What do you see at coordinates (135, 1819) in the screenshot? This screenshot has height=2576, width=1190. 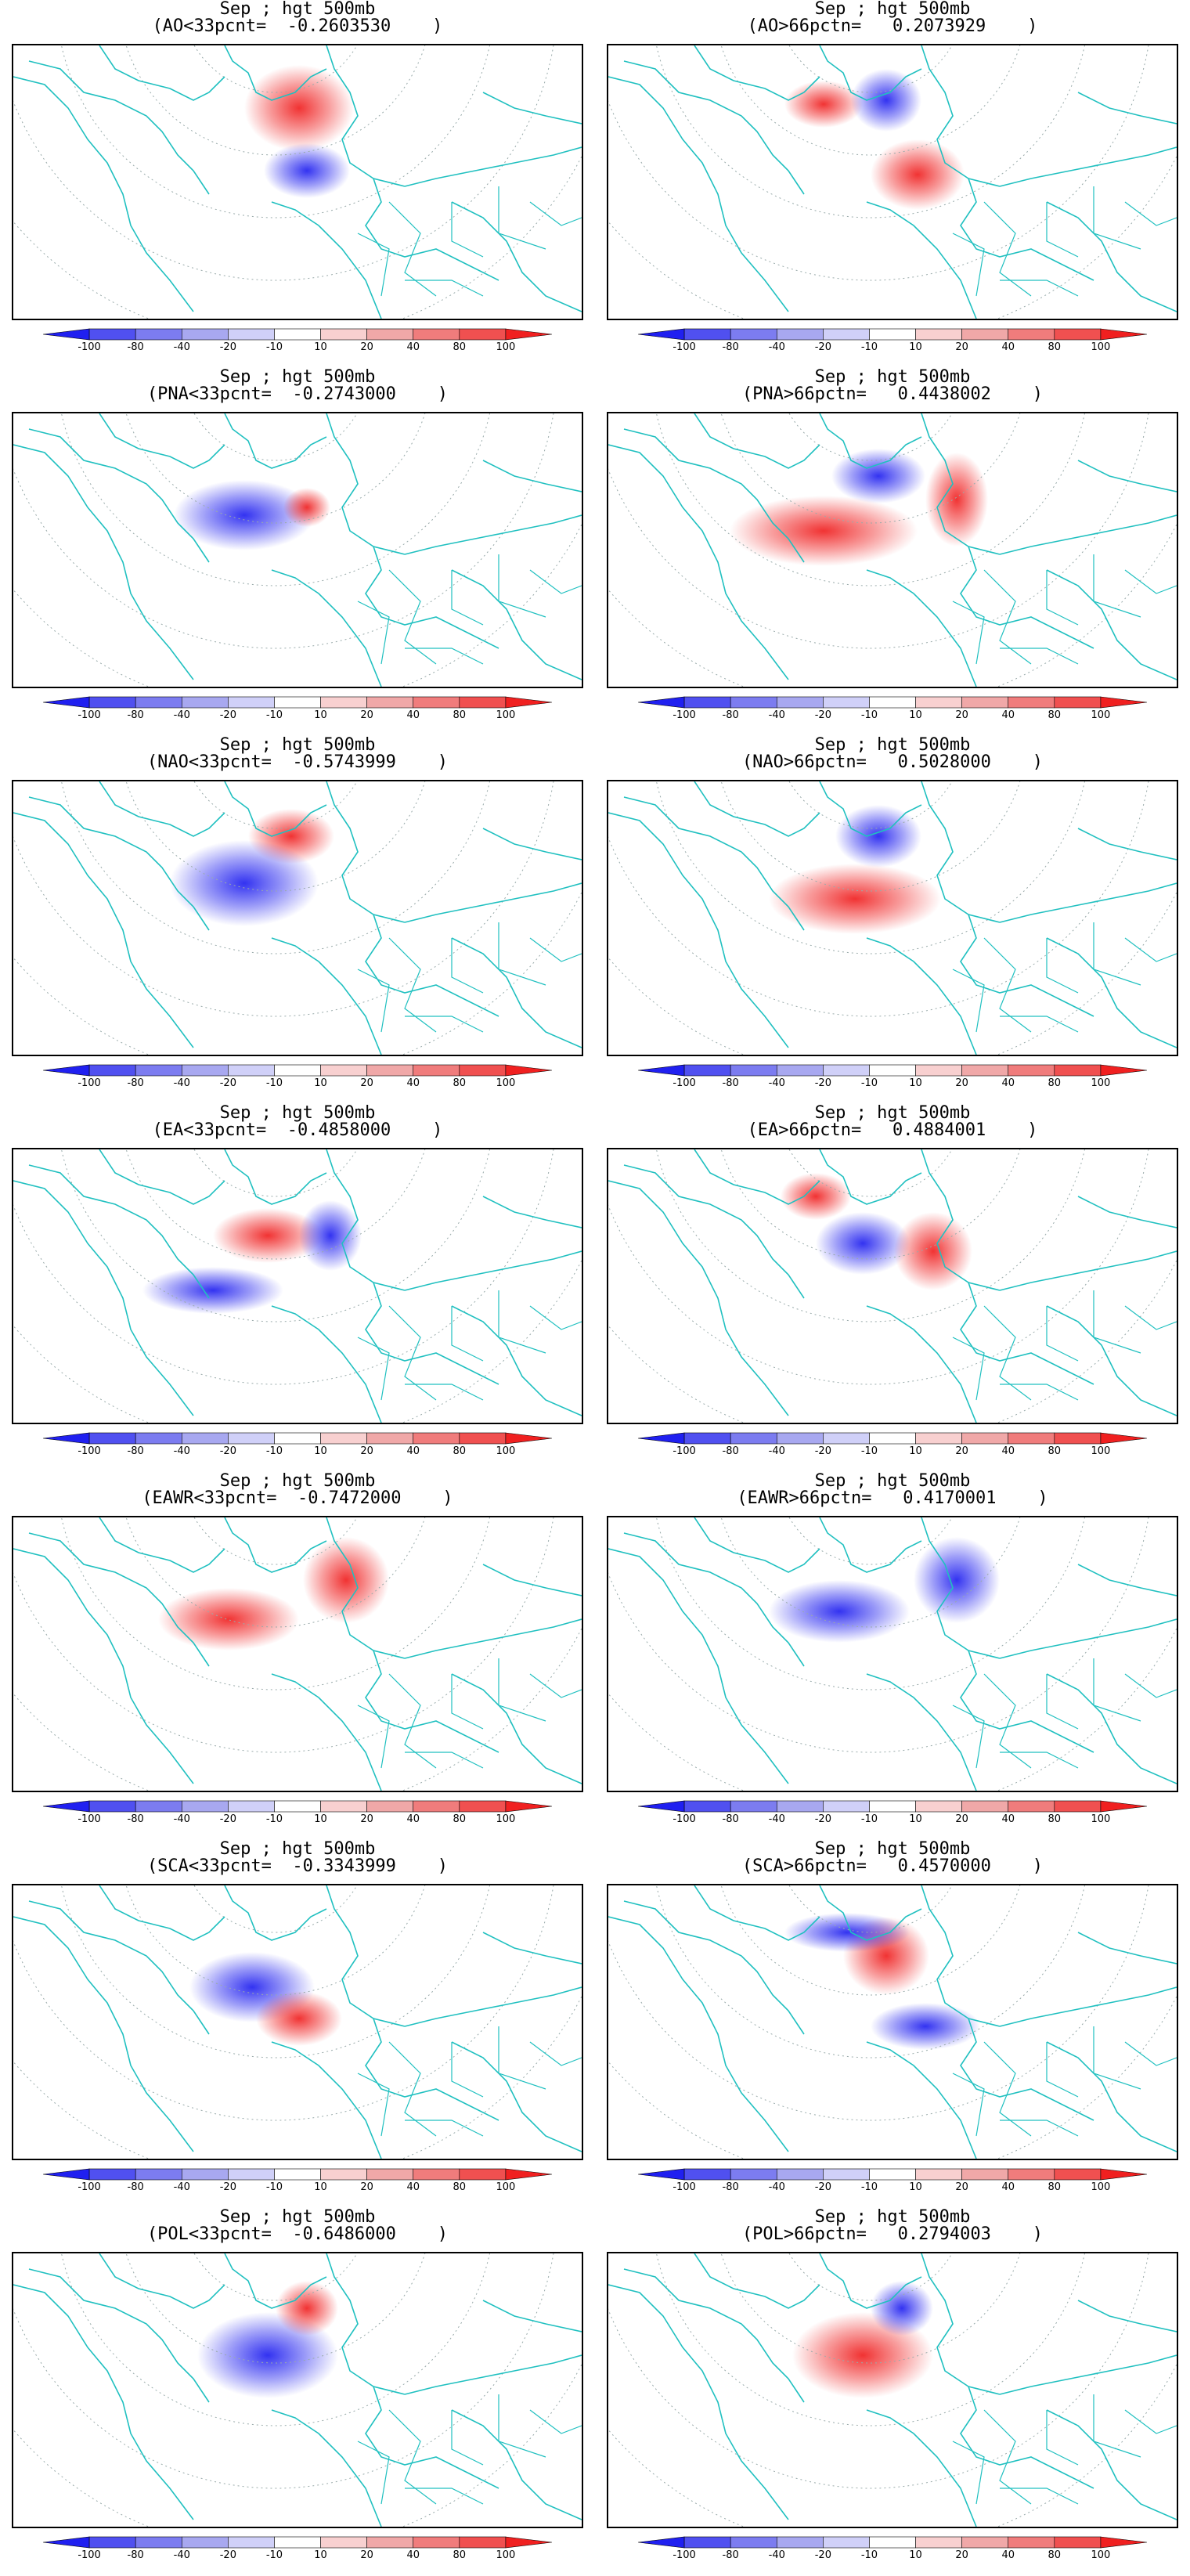 I see `colorbar-tick-label: -80` at bounding box center [135, 1819].